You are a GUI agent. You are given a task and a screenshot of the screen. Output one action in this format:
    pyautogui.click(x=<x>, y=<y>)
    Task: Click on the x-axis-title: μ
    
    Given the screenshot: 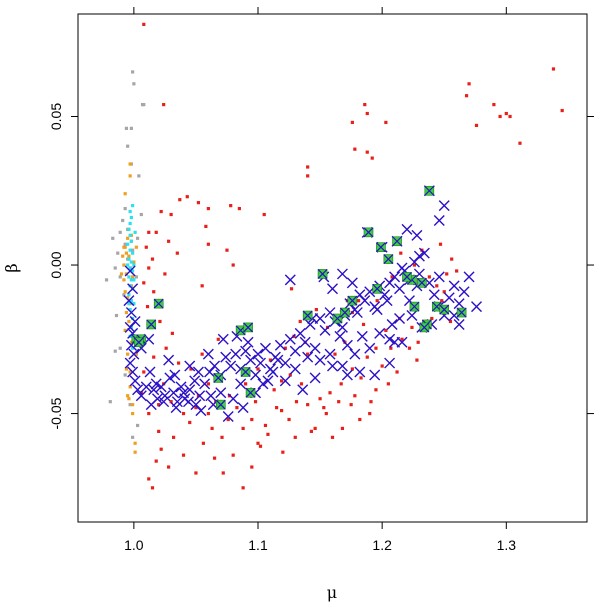 What is the action you would take?
    pyautogui.click(x=332, y=592)
    